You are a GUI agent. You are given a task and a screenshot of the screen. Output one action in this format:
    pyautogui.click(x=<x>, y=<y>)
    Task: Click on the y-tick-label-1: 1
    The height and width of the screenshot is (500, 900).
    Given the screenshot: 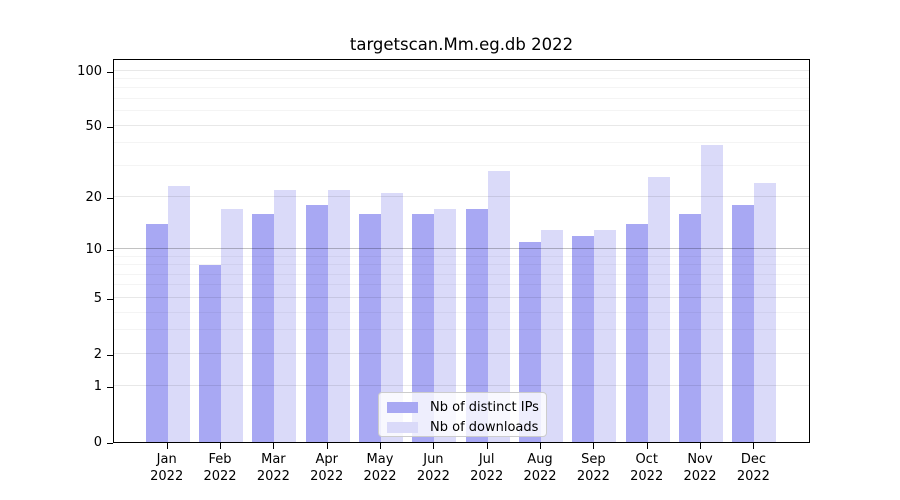 What is the action you would take?
    pyautogui.click(x=97, y=387)
    